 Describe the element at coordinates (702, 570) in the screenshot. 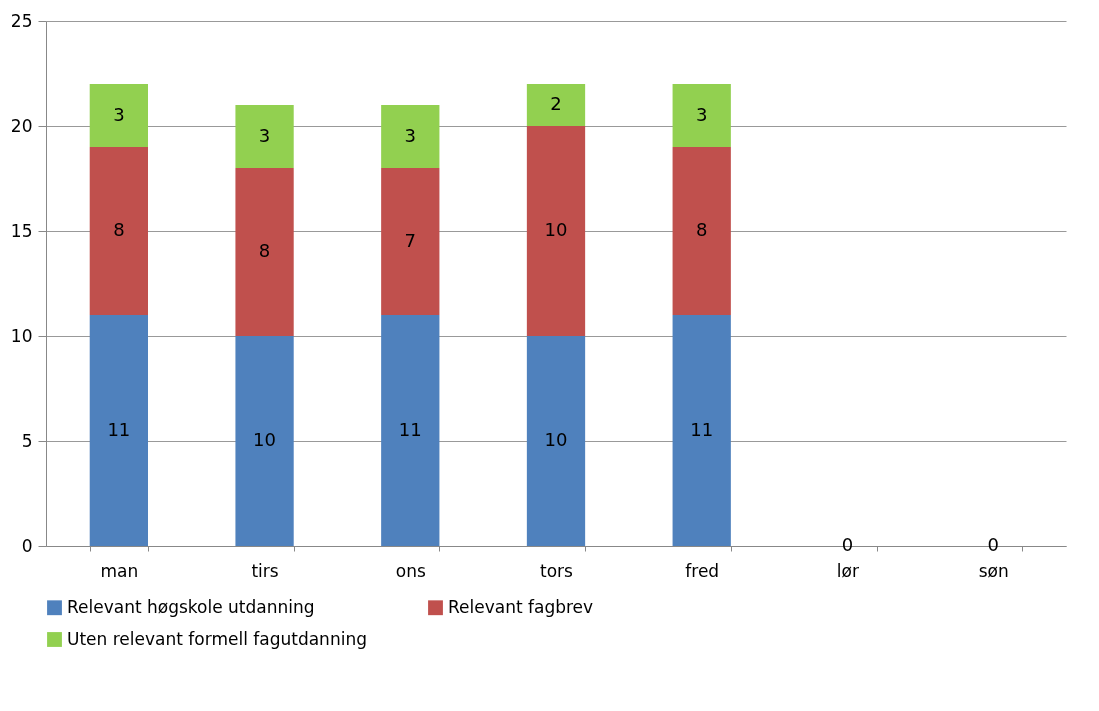

I see `x-tick-label: fred` at that location.